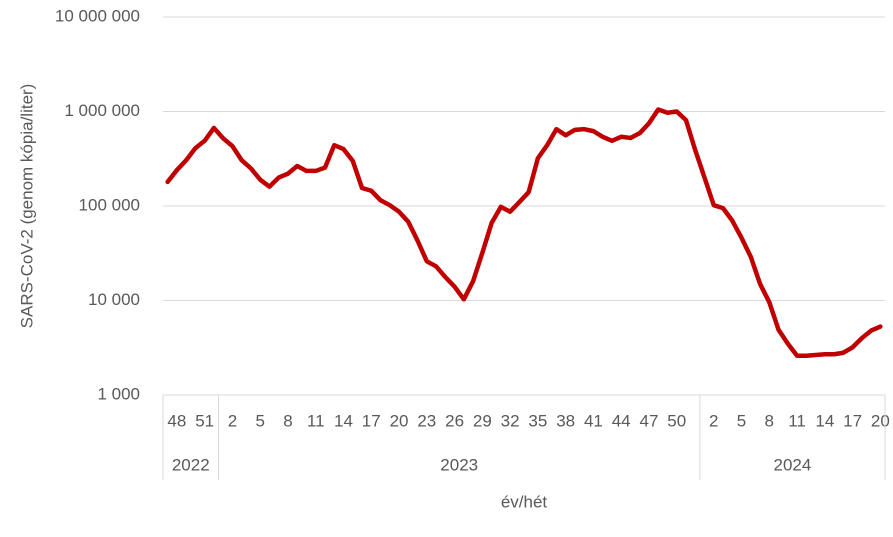  I want to click on x-axis-title: év/hét, so click(524, 501).